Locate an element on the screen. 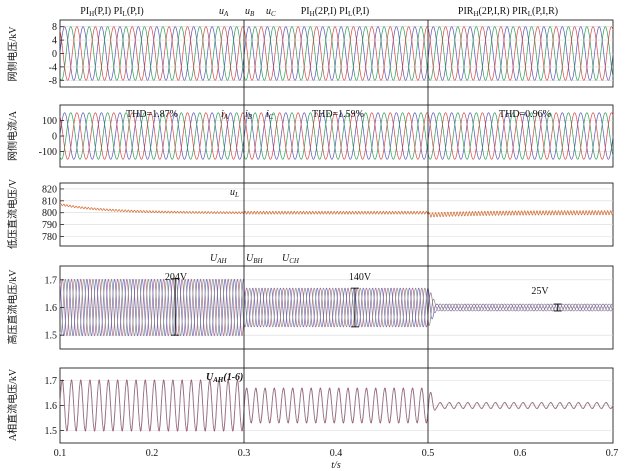 The height and width of the screenshot is (471, 640). panel5-ylabel: A相直流电压/kV is located at coordinates (12, 404).